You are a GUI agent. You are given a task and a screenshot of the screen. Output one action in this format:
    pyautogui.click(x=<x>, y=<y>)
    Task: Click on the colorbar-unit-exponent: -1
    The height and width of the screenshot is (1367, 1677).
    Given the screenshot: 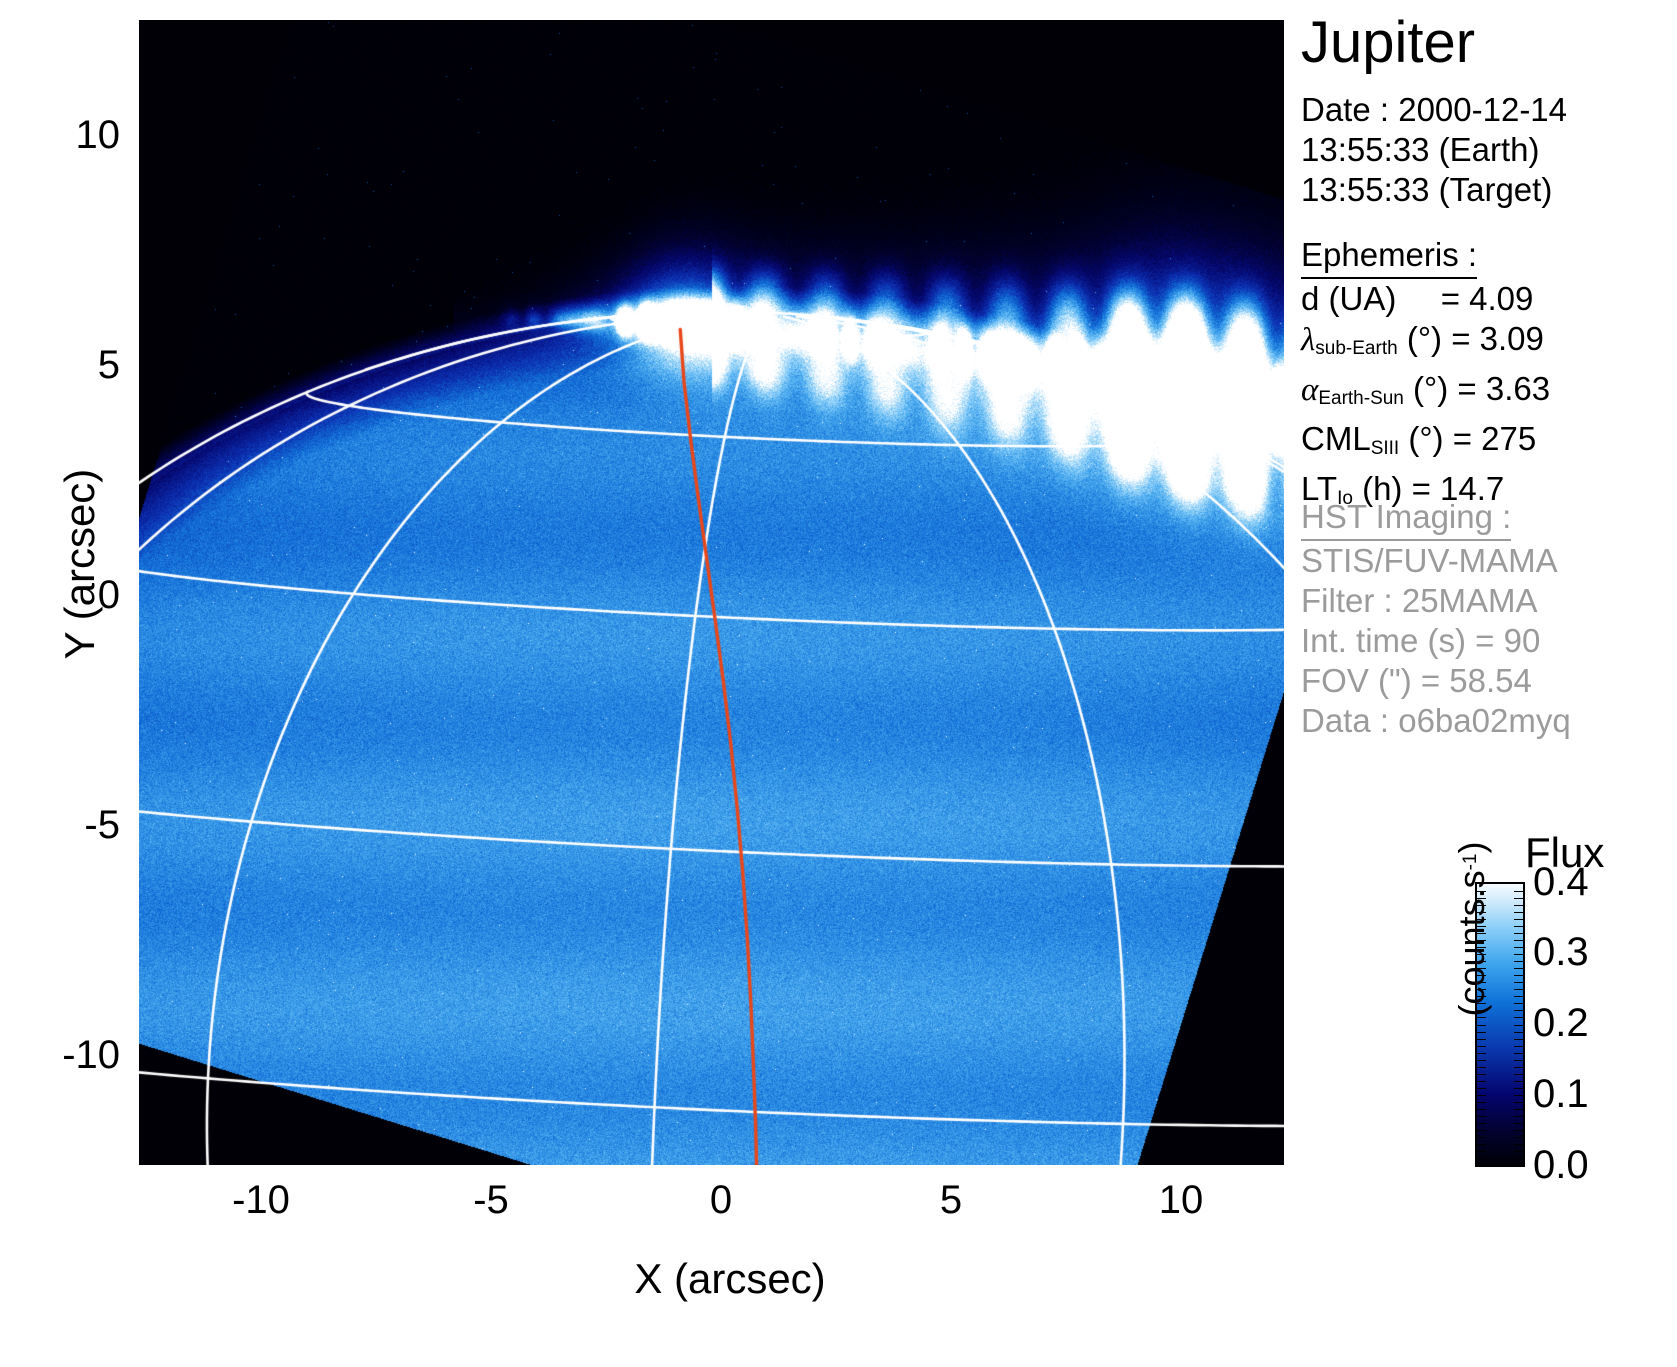 What is the action you would take?
    pyautogui.click(x=1470, y=862)
    